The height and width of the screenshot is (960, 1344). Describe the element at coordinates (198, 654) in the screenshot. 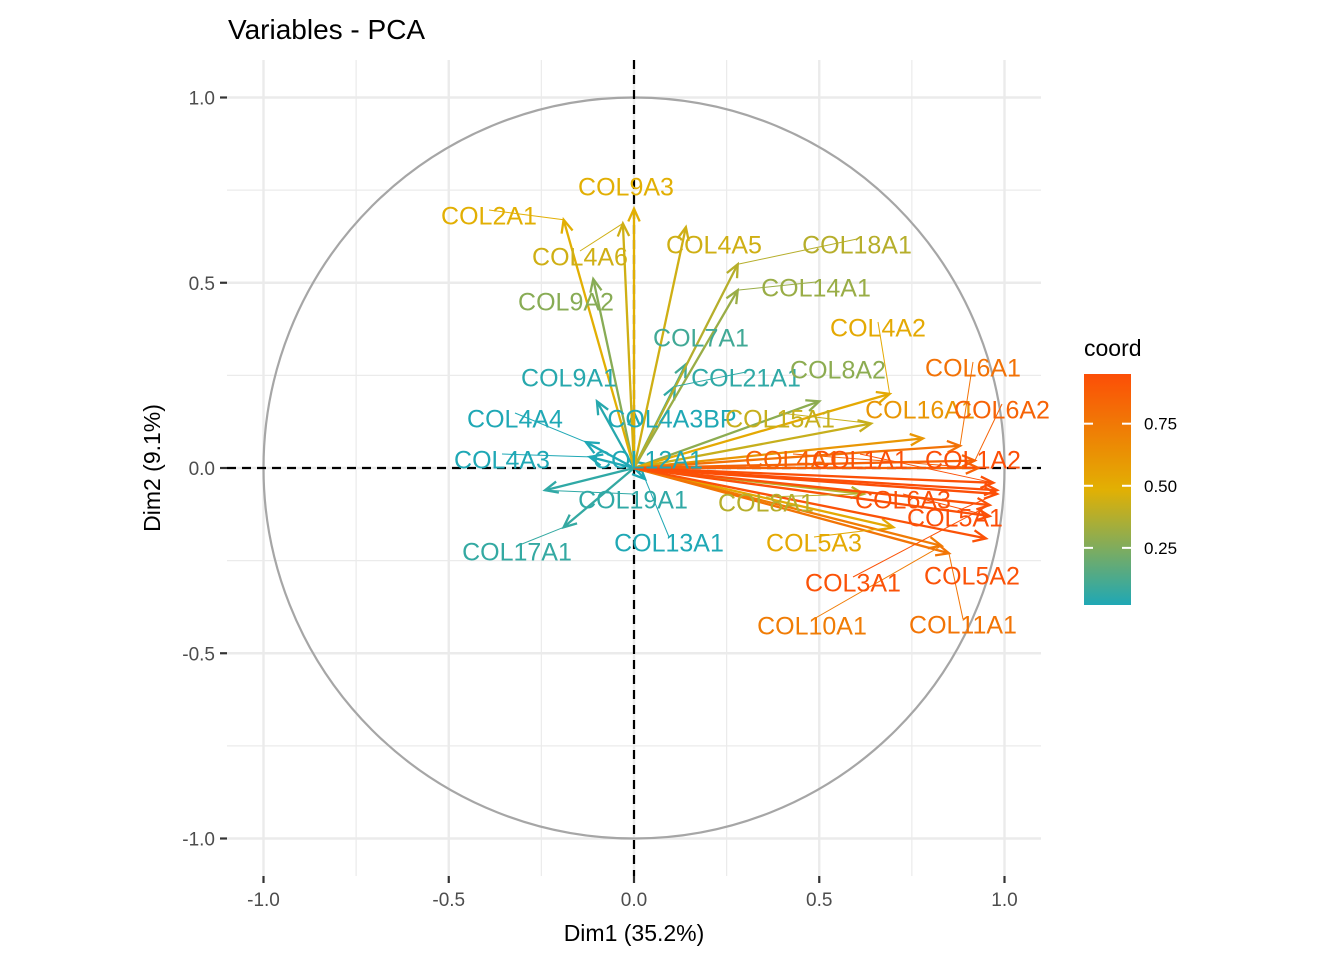

I see `y-tick-label: -0.5` at that location.